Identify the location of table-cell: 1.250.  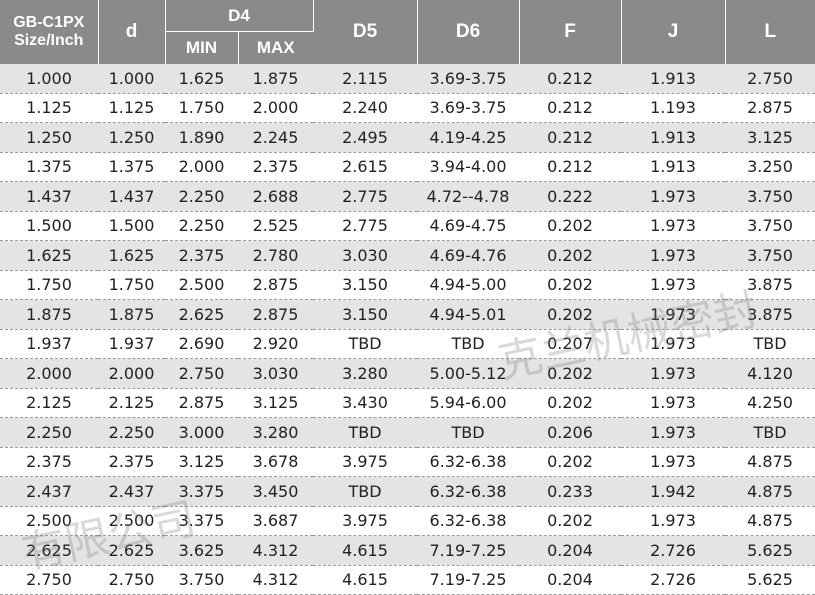
(49, 137).